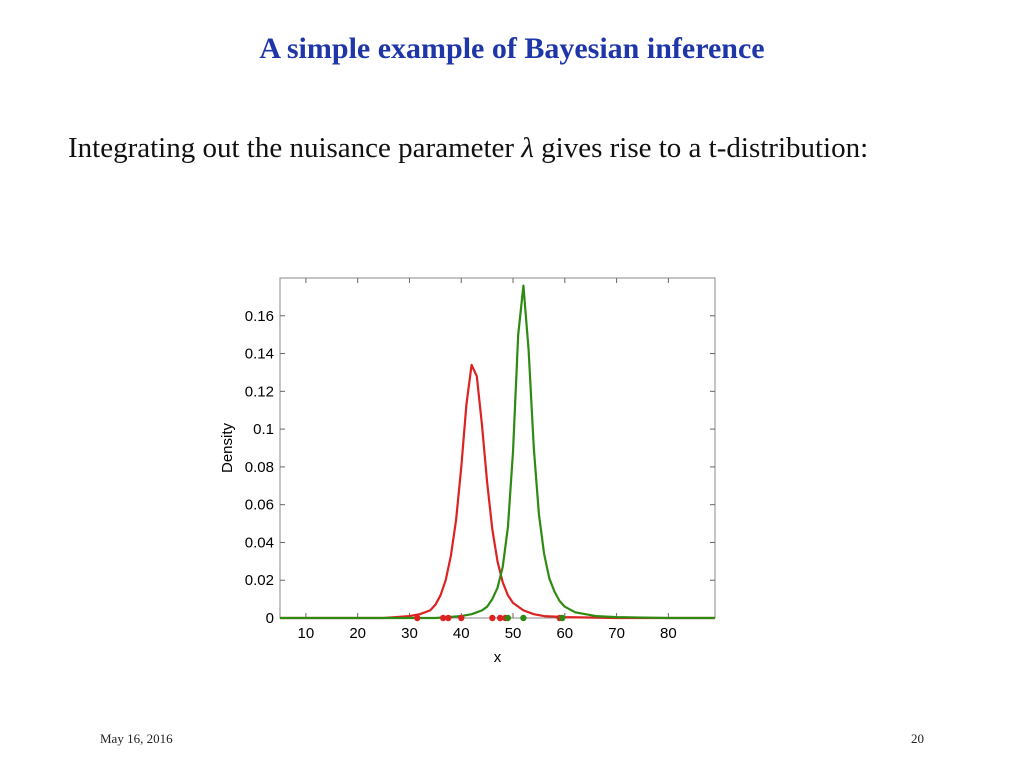 This screenshot has height=768, width=1024. What do you see at coordinates (259, 505) in the screenshot?
I see `y-tick-label: 0.06` at bounding box center [259, 505].